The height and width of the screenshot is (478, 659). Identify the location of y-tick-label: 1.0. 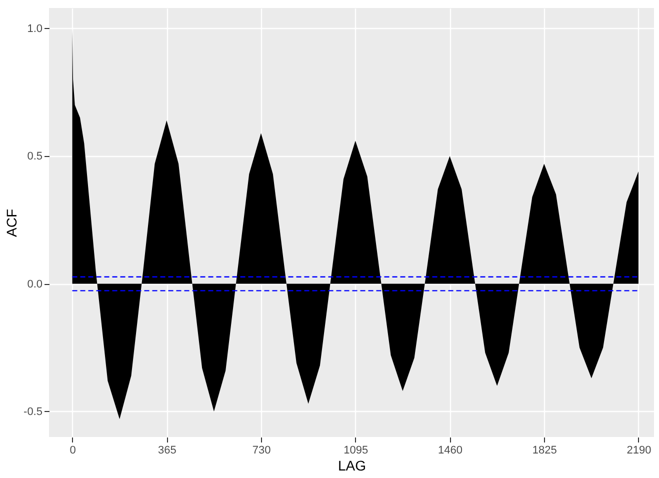
(34, 28).